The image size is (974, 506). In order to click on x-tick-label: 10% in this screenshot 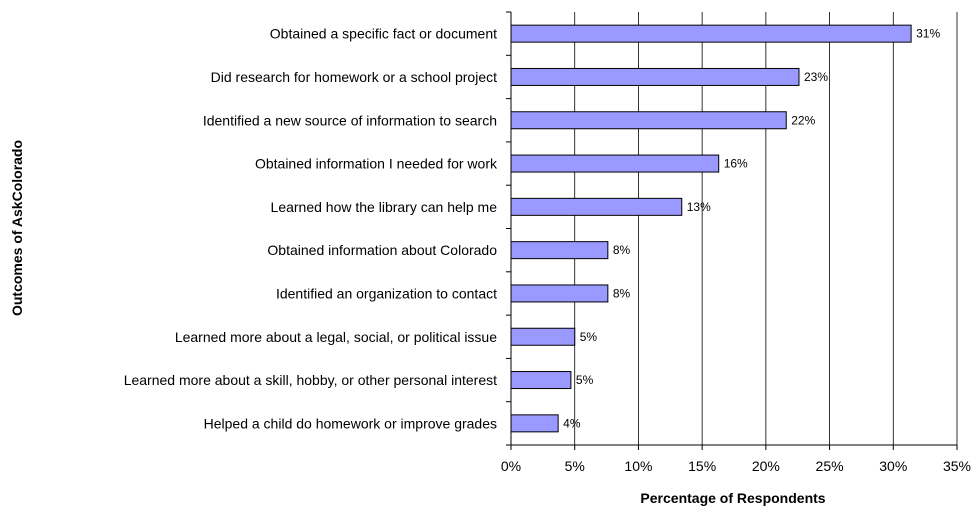, I will do `click(638, 466)`.